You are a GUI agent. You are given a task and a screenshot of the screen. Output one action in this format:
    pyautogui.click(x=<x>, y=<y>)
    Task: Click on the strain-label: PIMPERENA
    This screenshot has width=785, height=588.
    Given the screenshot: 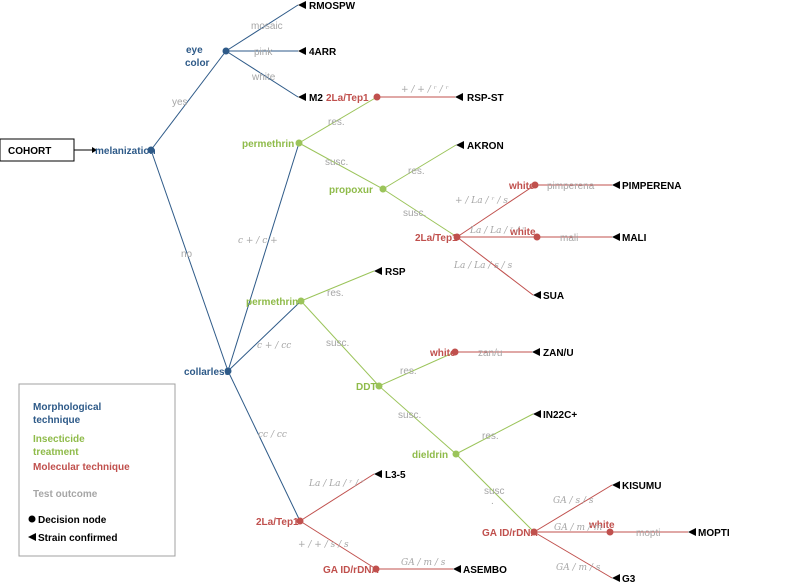 What is the action you would take?
    pyautogui.click(x=651, y=186)
    